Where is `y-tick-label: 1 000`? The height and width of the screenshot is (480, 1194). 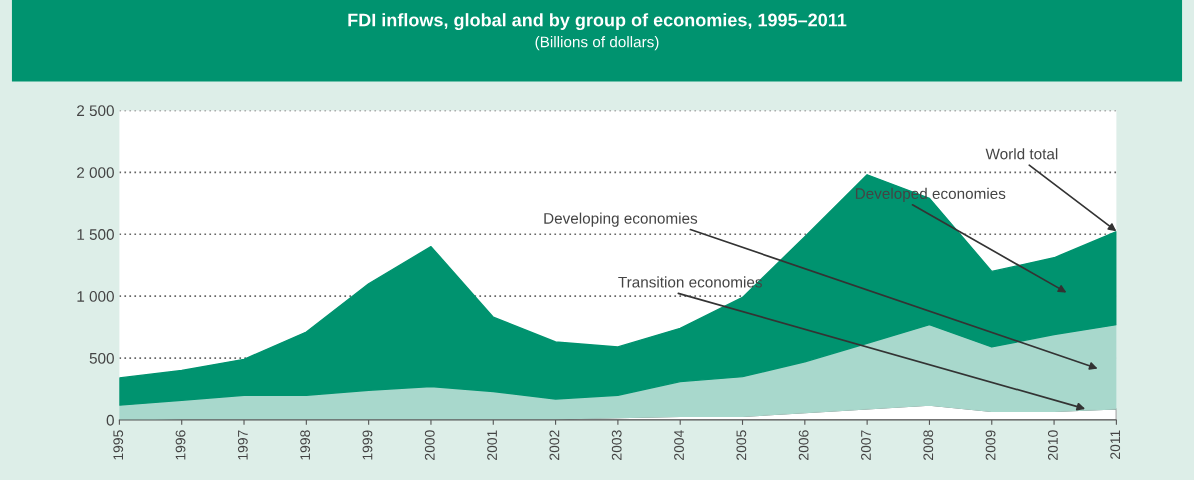 y-tick-label: 1 000 is located at coordinates (95, 296).